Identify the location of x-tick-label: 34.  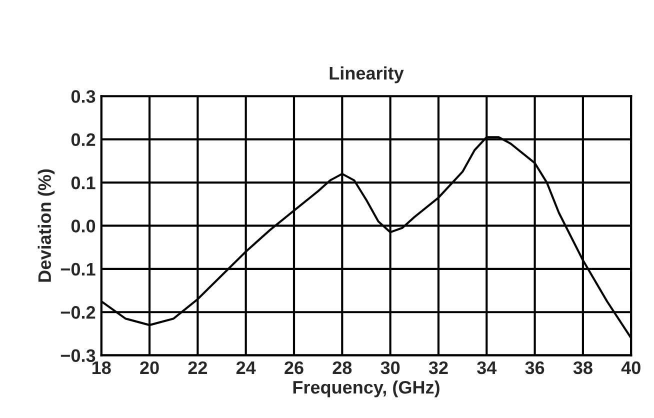
(487, 367).